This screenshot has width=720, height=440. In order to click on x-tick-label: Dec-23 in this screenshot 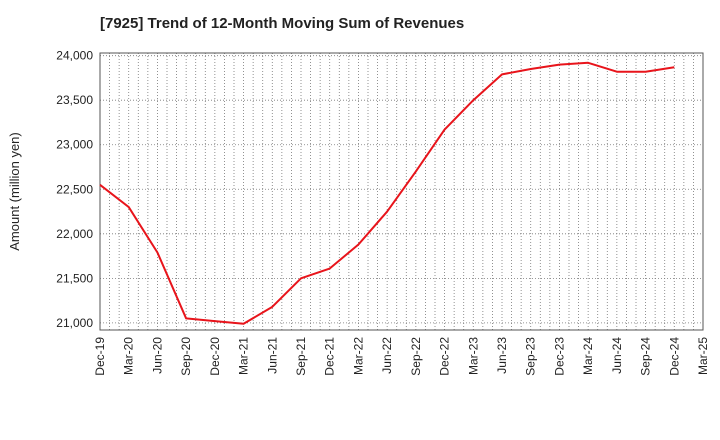, I will do `click(559, 356)`.